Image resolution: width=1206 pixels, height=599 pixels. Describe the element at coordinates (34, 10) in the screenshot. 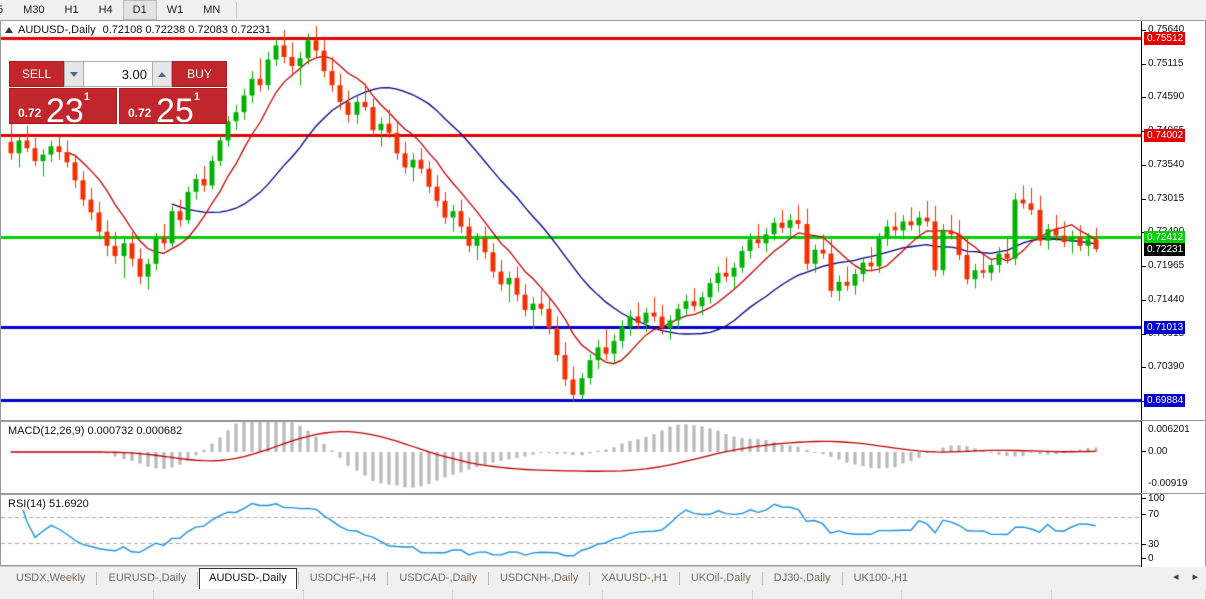

I see `timeframe-button-m30: M30` at that location.